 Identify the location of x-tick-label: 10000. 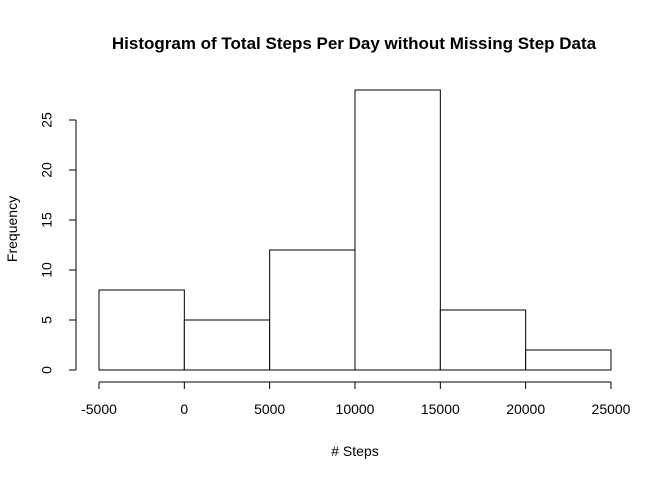
(355, 409).